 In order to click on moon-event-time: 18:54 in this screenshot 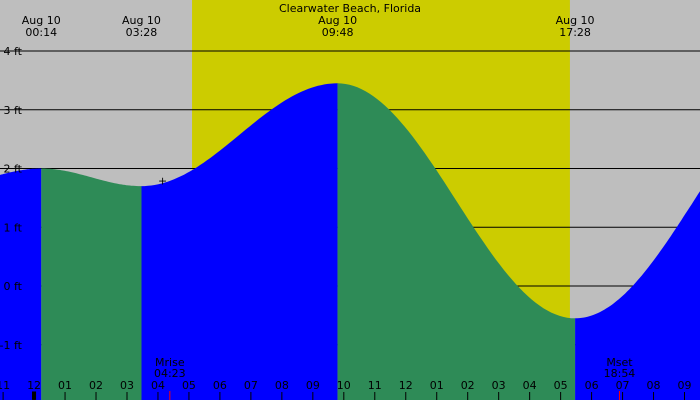, I will do `click(620, 373)`.